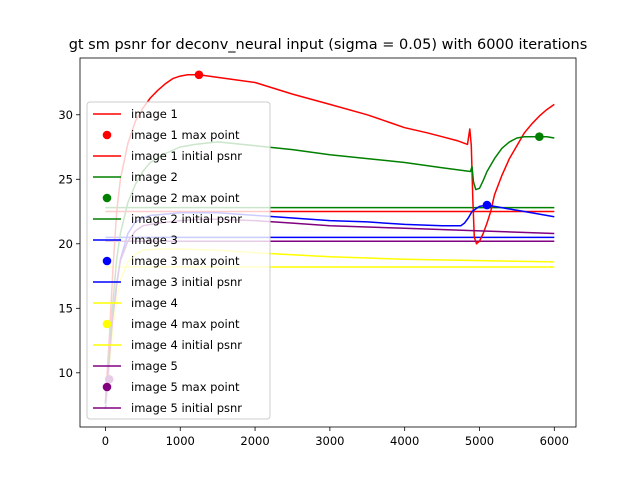  I want to click on x-tick-label: 0, so click(105, 441).